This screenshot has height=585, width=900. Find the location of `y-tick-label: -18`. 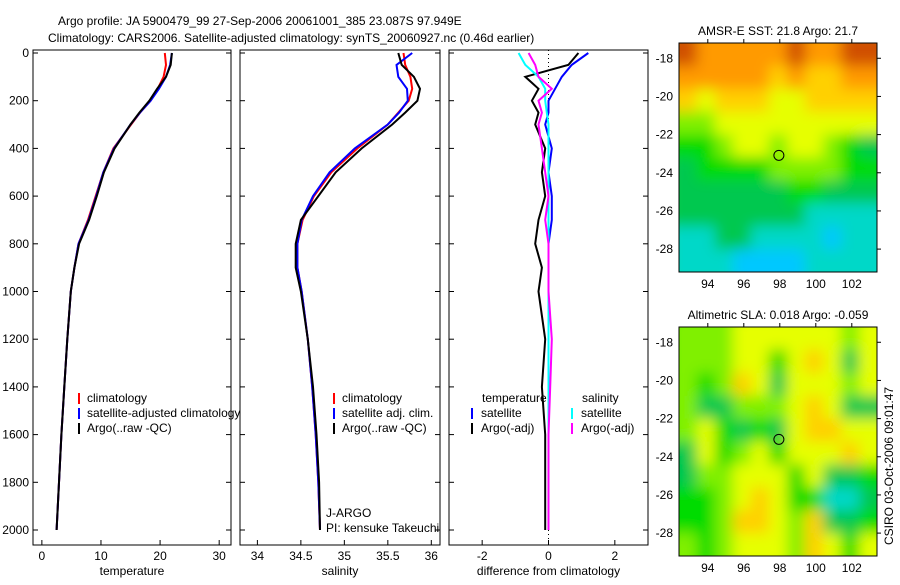

y-tick-label: -18 is located at coordinates (665, 342).